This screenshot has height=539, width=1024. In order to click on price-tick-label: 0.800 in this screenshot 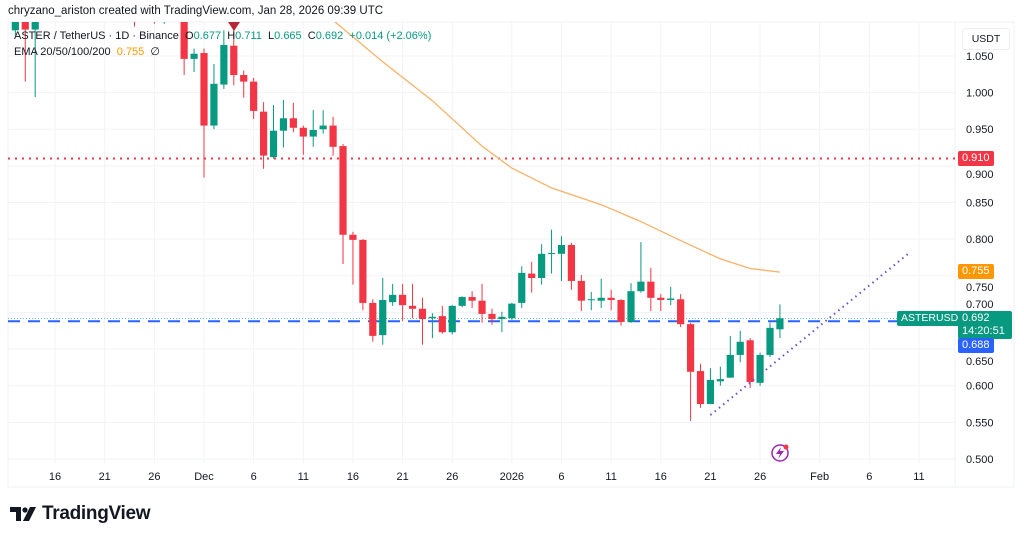, I will do `click(980, 240)`.